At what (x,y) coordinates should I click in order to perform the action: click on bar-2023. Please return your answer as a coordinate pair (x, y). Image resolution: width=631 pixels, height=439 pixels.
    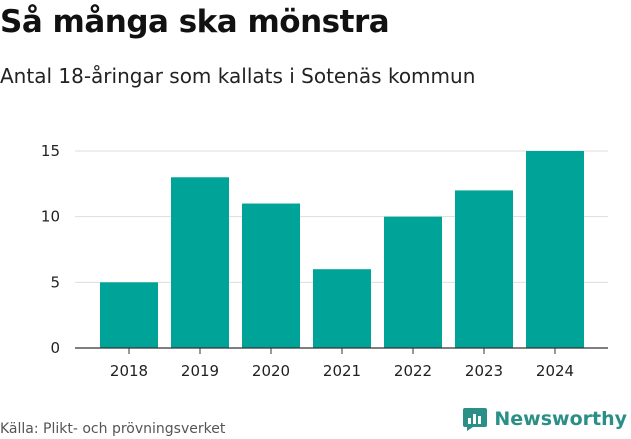
    Looking at the image, I should click on (484, 269).